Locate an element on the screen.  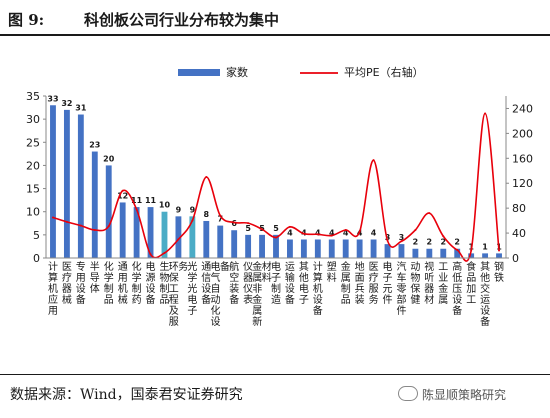
category-label-char: 程 is located at coordinates (174, 300).